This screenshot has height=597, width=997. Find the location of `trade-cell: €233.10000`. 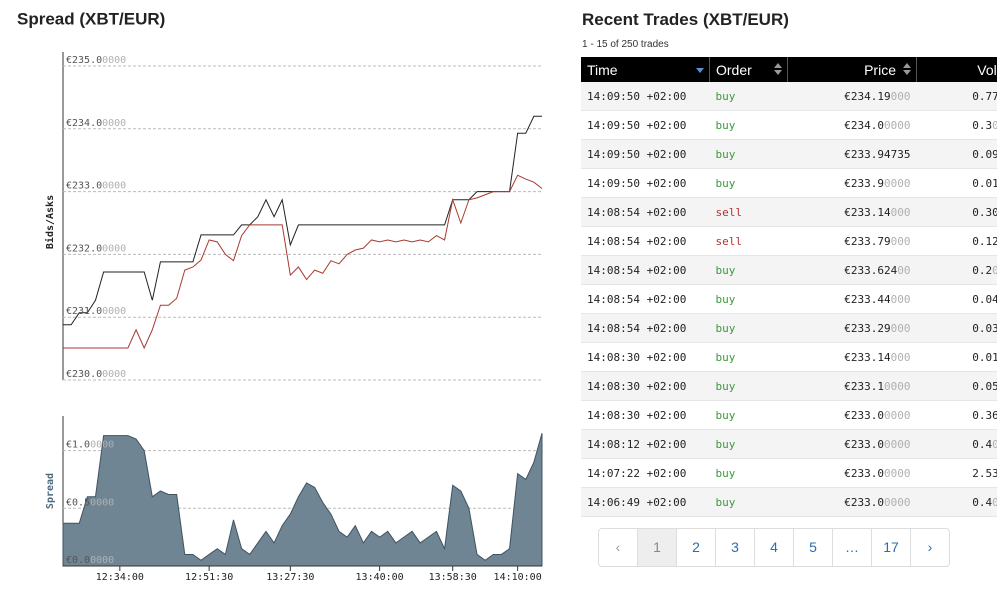

trade-cell: €233.10000 is located at coordinates (852, 386).